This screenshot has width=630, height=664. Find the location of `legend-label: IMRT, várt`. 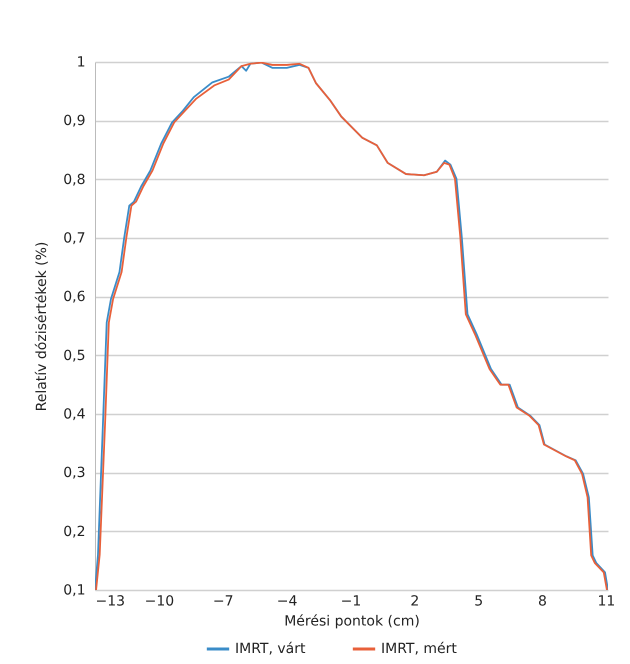

legend-label: IMRT, várt is located at coordinates (270, 649).